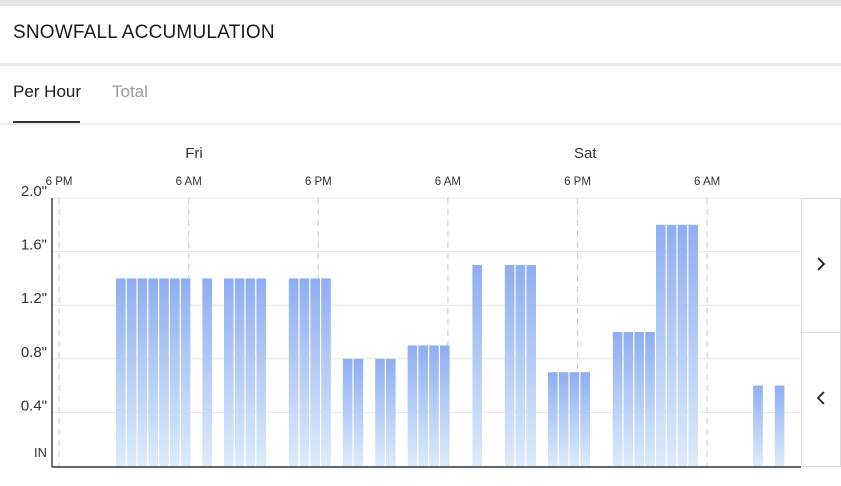 This screenshot has height=486, width=841. Describe the element at coordinates (34, 245) in the screenshot. I see `y-tick-label: 1.6"` at that location.